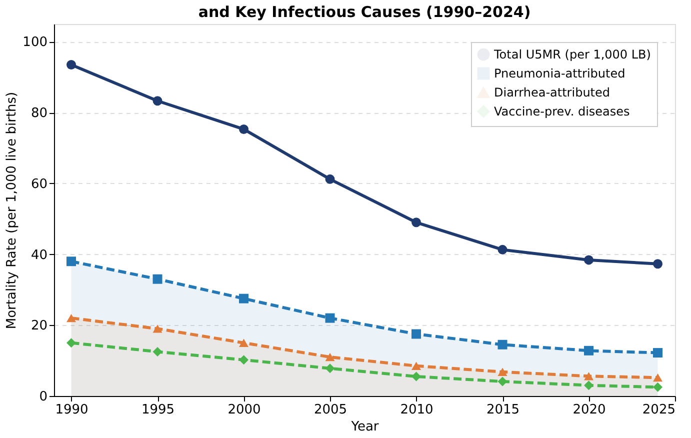 The width and height of the screenshot is (691, 438). Describe the element at coordinates (552, 93) in the screenshot. I see `legend-label: Diarrhea-attributed` at that location.